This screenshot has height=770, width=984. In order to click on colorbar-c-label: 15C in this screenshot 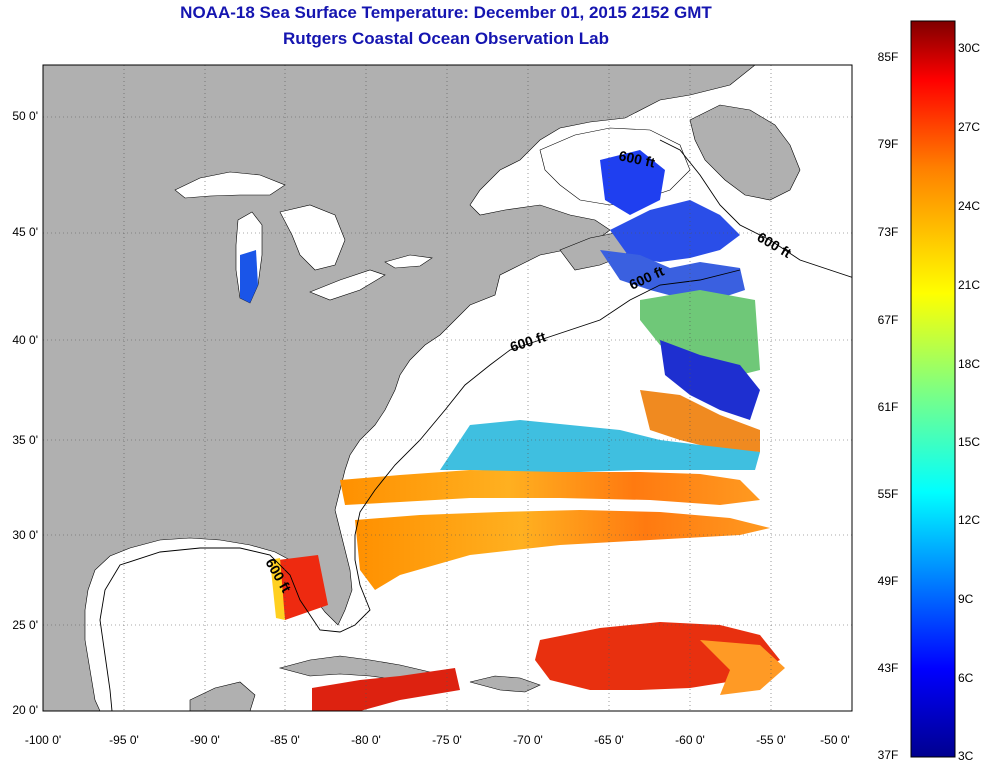, I will do `click(969, 442)`.